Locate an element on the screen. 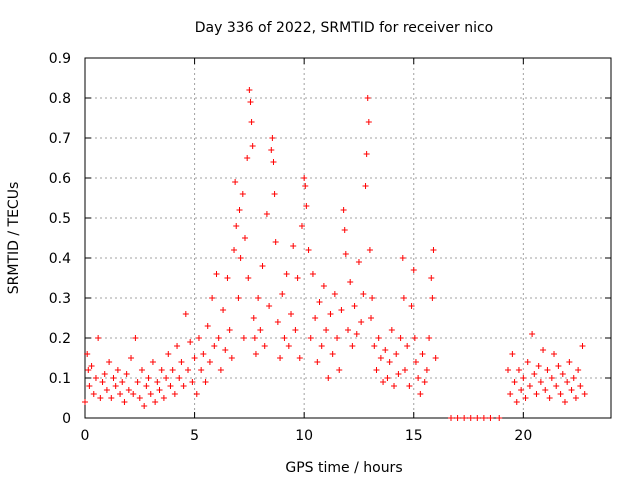  y-tick-label: 0.3 is located at coordinates (60, 299).